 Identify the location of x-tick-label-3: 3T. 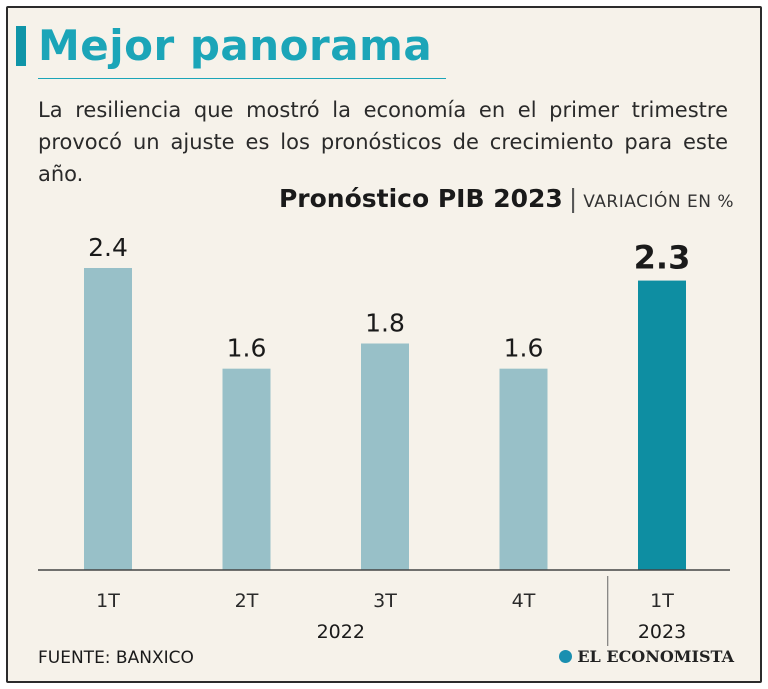
(385, 601).